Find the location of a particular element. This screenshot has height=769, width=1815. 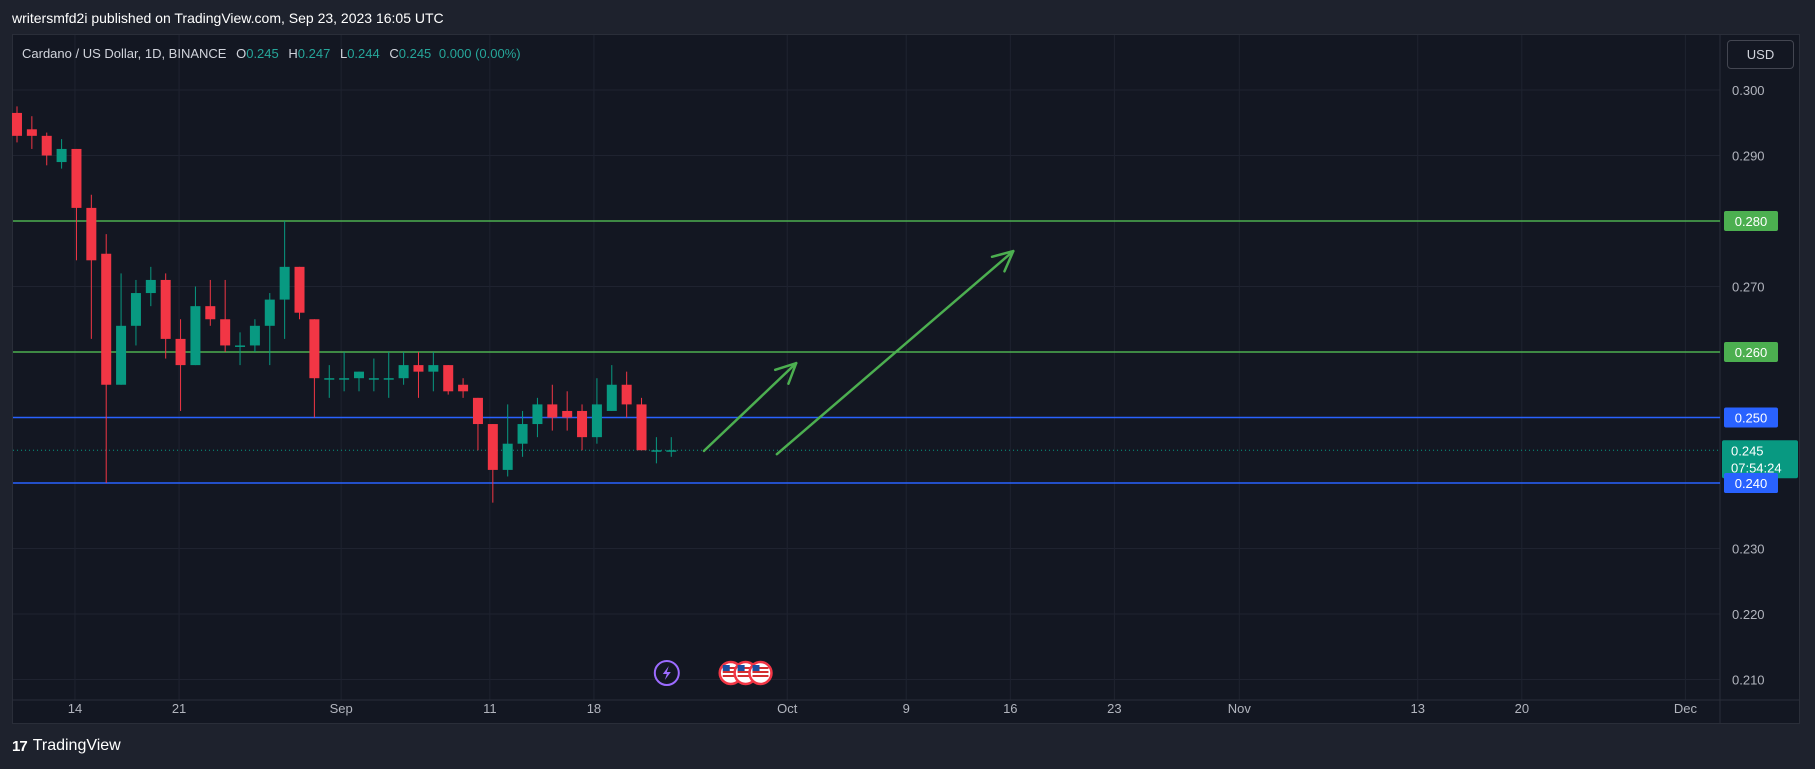

y-tick-label: 0.300 is located at coordinates (1748, 90).